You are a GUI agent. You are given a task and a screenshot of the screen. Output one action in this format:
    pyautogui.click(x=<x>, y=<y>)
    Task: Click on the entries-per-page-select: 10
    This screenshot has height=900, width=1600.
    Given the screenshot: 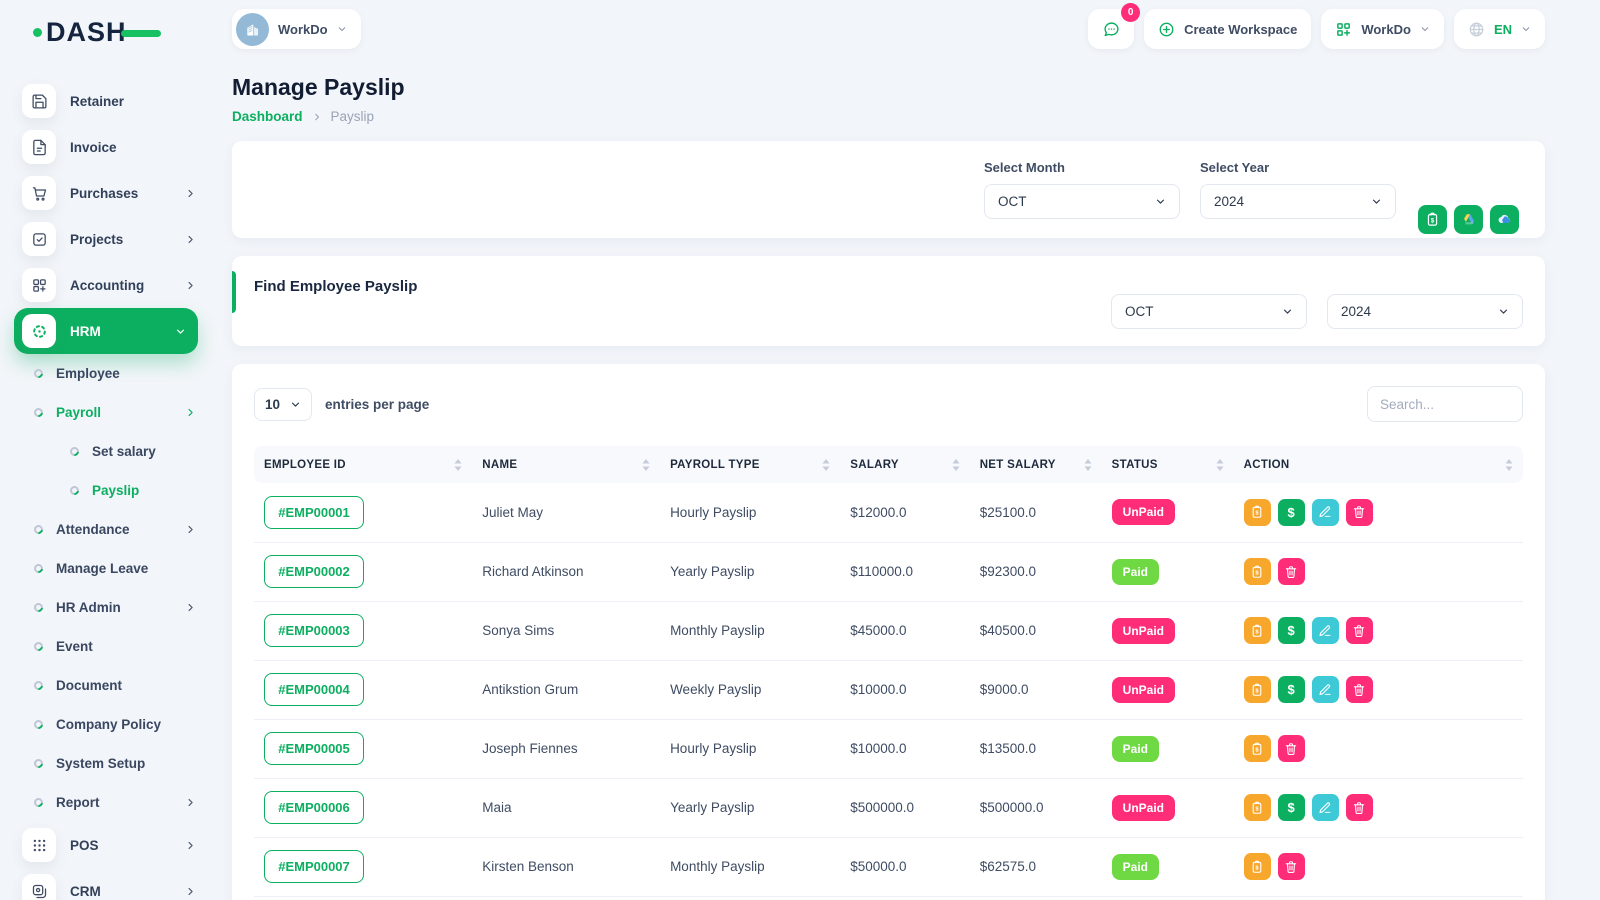 What is the action you would take?
    pyautogui.click(x=283, y=404)
    